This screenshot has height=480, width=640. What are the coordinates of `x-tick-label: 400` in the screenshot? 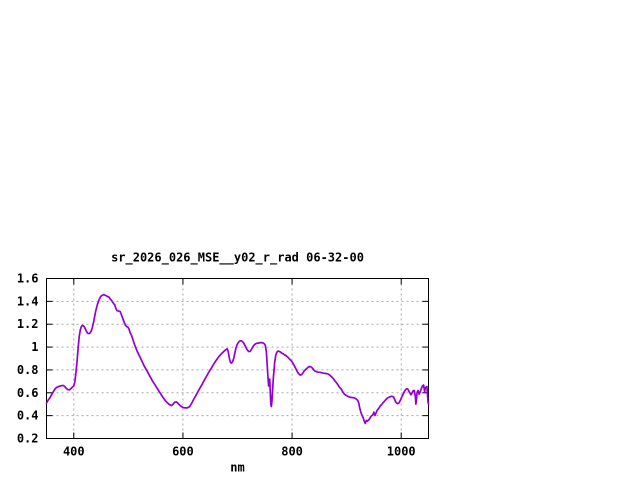 It's located at (74, 452).